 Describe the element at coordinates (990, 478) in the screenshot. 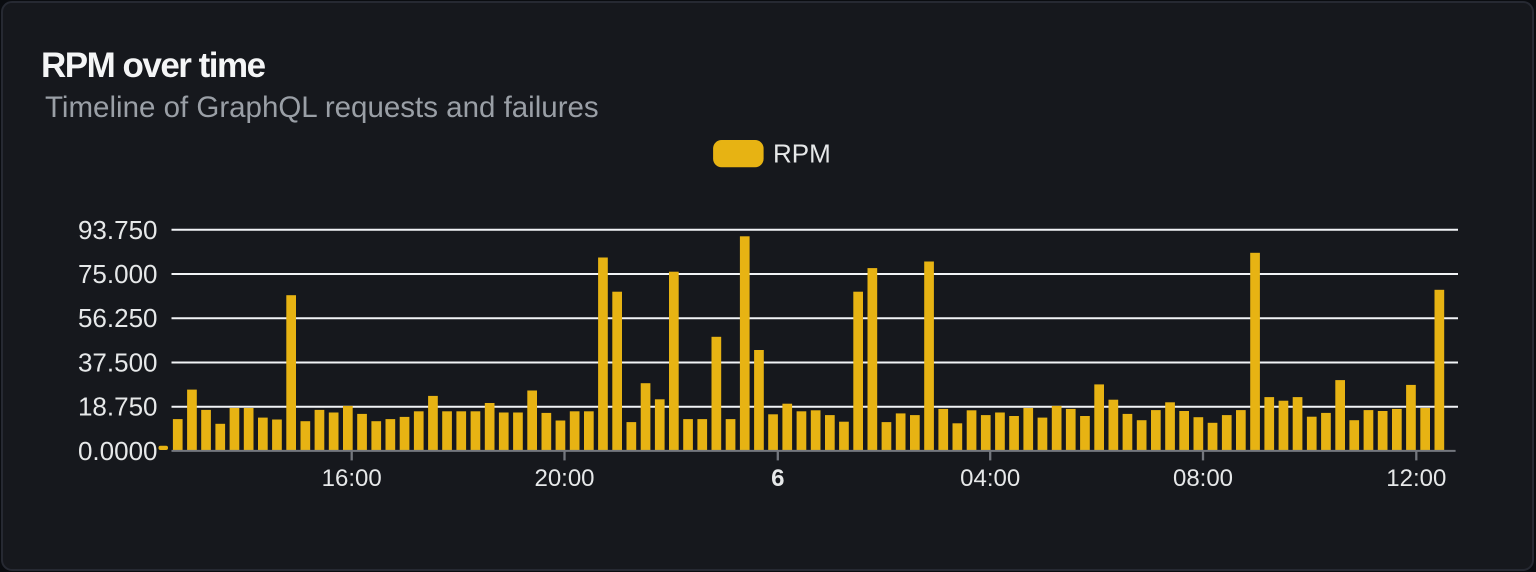

I see `svg-text: 04:00` at that location.